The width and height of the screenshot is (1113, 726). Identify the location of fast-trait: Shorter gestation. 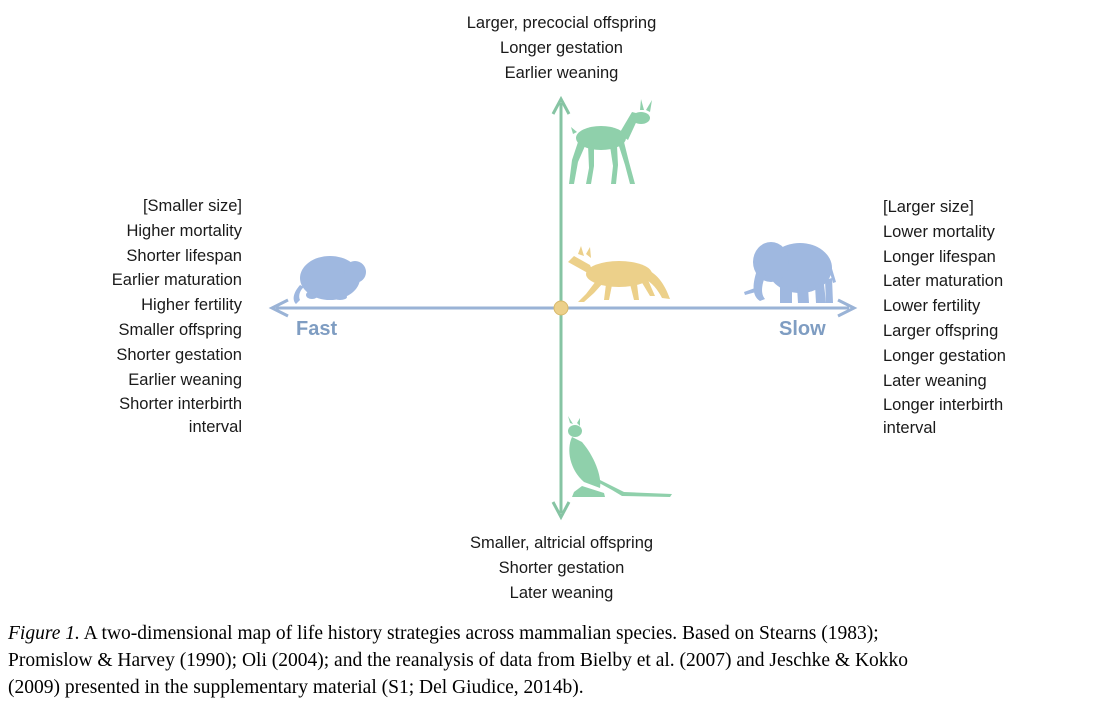
(179, 354).